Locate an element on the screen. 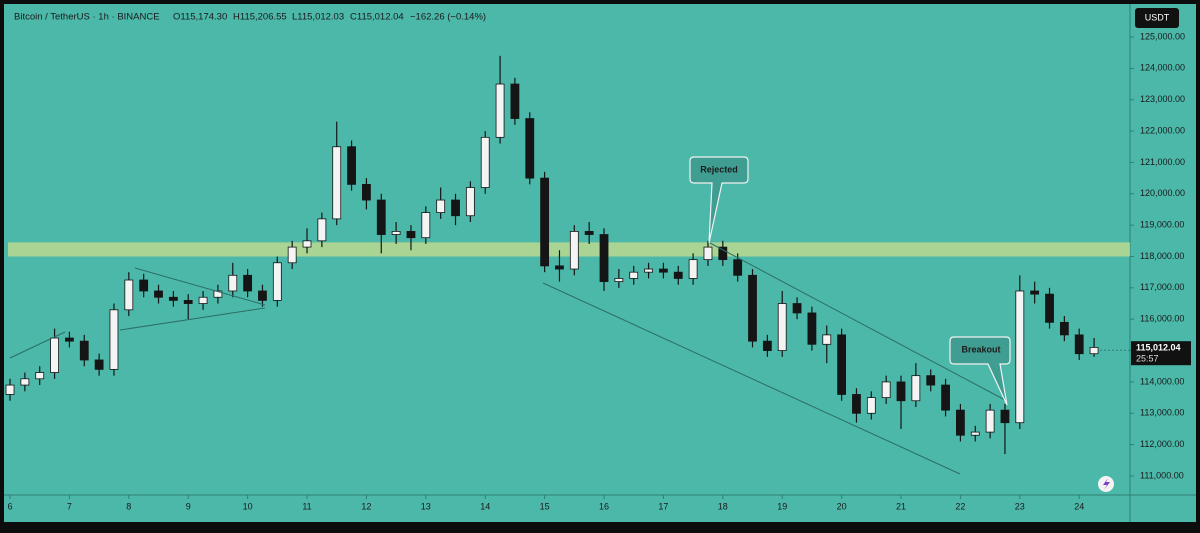 Image resolution: width=1200 pixels, height=533 pixels. y-tick-label: 113,000.00 is located at coordinates (1162, 413).